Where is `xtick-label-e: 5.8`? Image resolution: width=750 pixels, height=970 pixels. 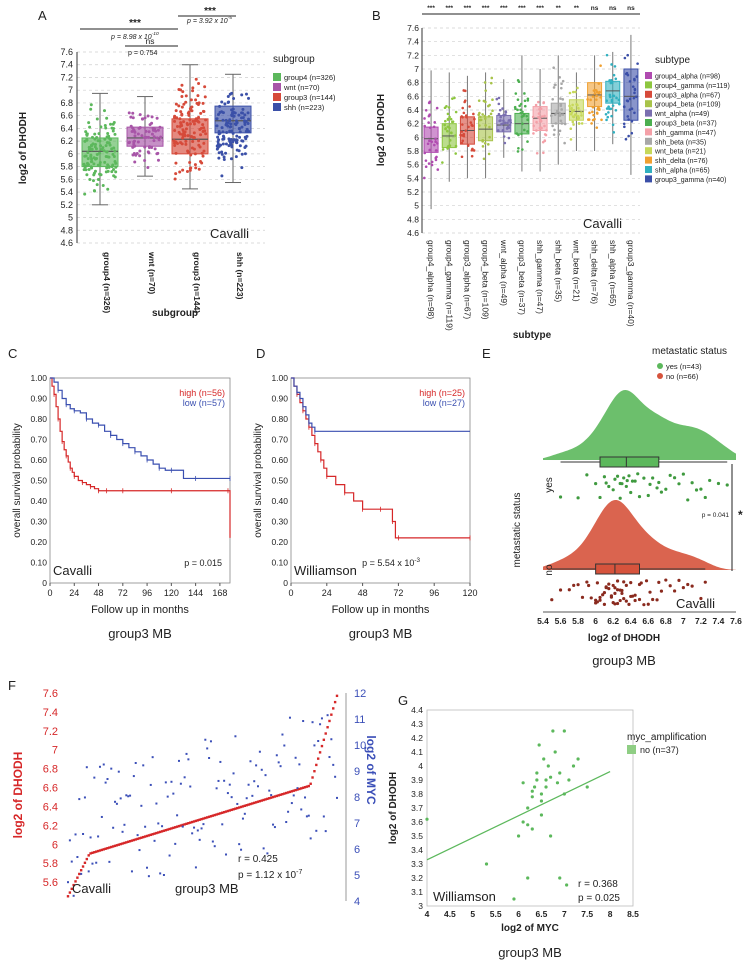
xtick-label-e: 5.8 is located at coordinates (578, 621).